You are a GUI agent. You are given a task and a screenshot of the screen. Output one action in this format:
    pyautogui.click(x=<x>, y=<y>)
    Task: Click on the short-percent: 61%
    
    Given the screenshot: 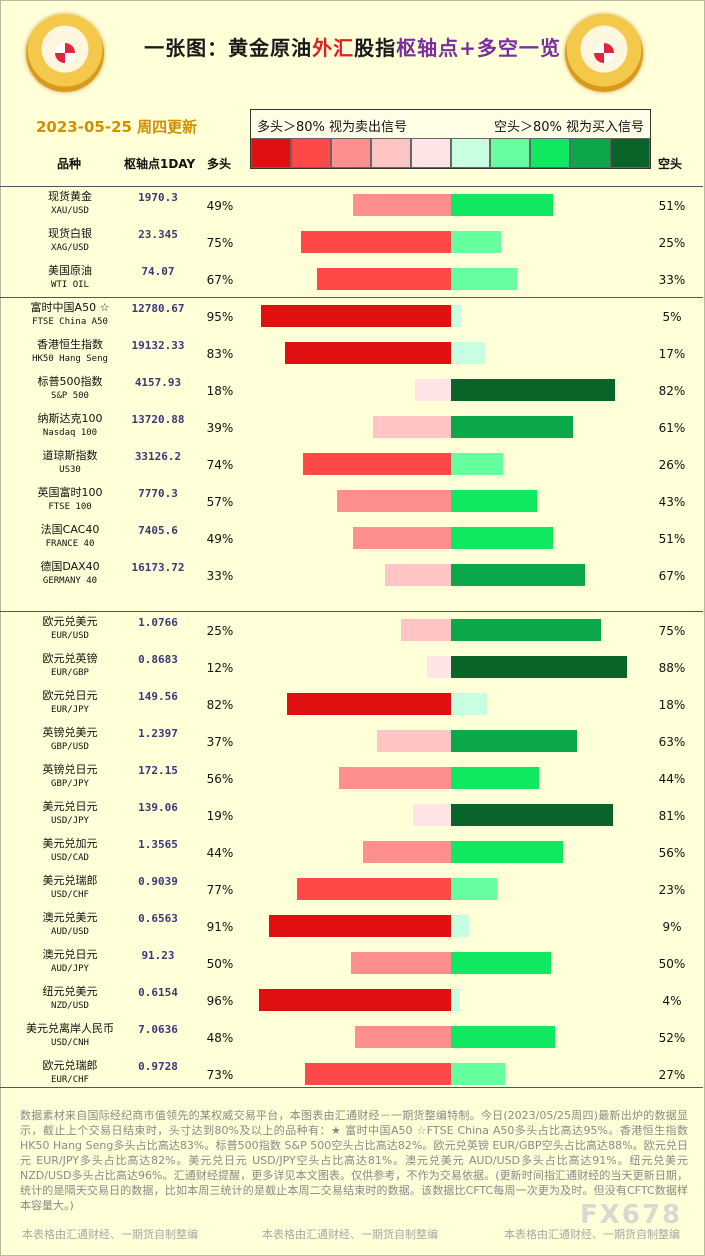 What is the action you would take?
    pyautogui.click(x=672, y=428)
    